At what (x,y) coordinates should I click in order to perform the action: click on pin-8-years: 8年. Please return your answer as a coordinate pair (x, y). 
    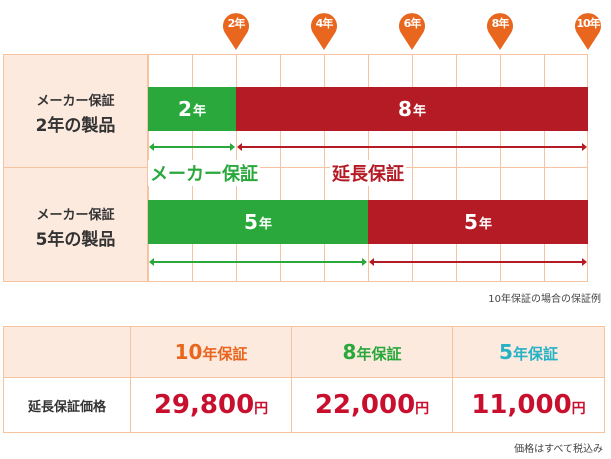
    Looking at the image, I should click on (500, 30).